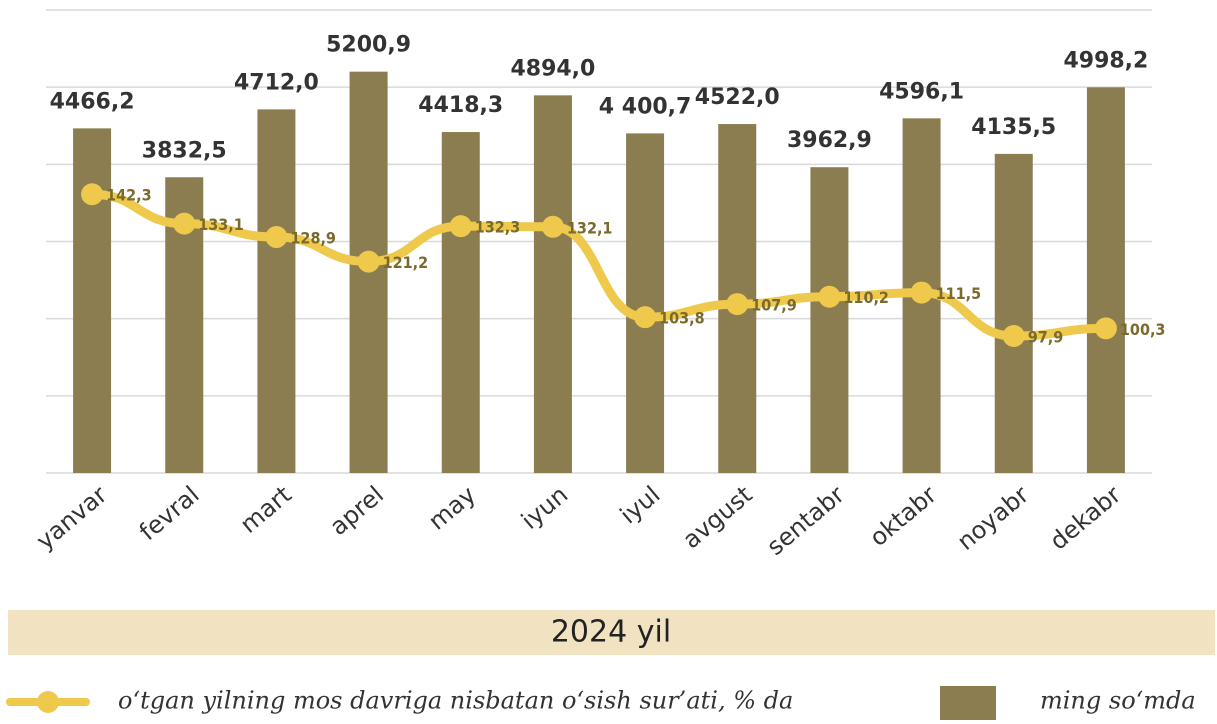  Describe the element at coordinates (968, 703) in the screenshot. I see `legend-swatch` at that location.